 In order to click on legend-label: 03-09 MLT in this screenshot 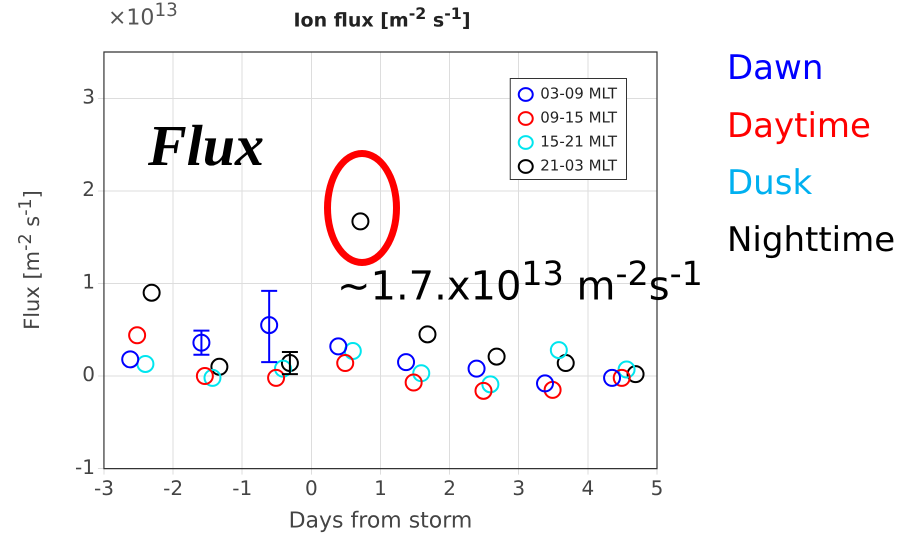, I will do `click(579, 93)`.